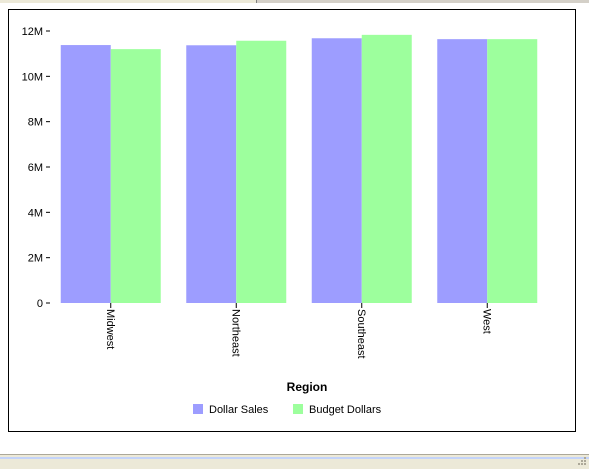 The image size is (589, 469). What do you see at coordinates (307, 387) in the screenshot?
I see `x-axis-title: Region` at bounding box center [307, 387].